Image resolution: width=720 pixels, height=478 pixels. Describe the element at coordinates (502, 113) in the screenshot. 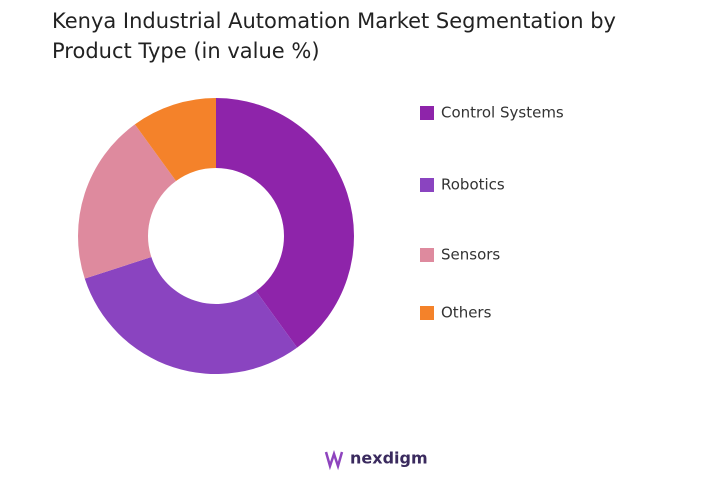

I see `legend-label: Control Systems` at that location.